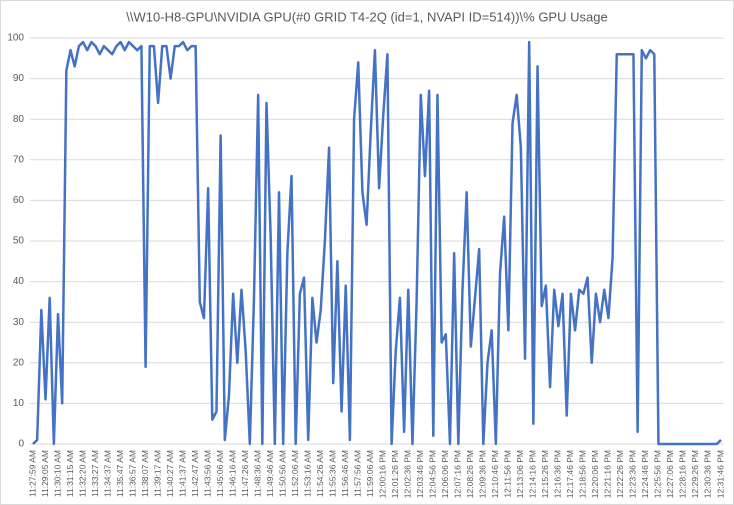 The width and height of the screenshot is (734, 505). I want to click on x-tick-label: 12:07:16 PM, so click(458, 474).